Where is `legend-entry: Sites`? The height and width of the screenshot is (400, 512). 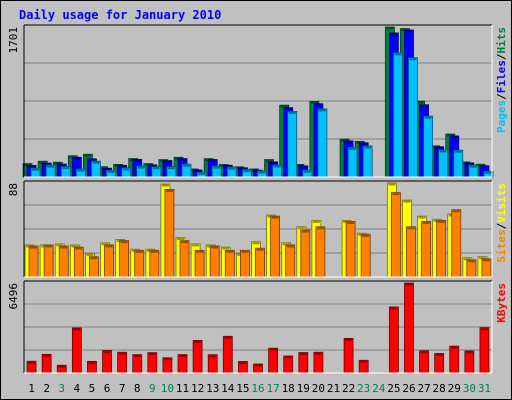
legend-entry: Sites is located at coordinates (501, 245).